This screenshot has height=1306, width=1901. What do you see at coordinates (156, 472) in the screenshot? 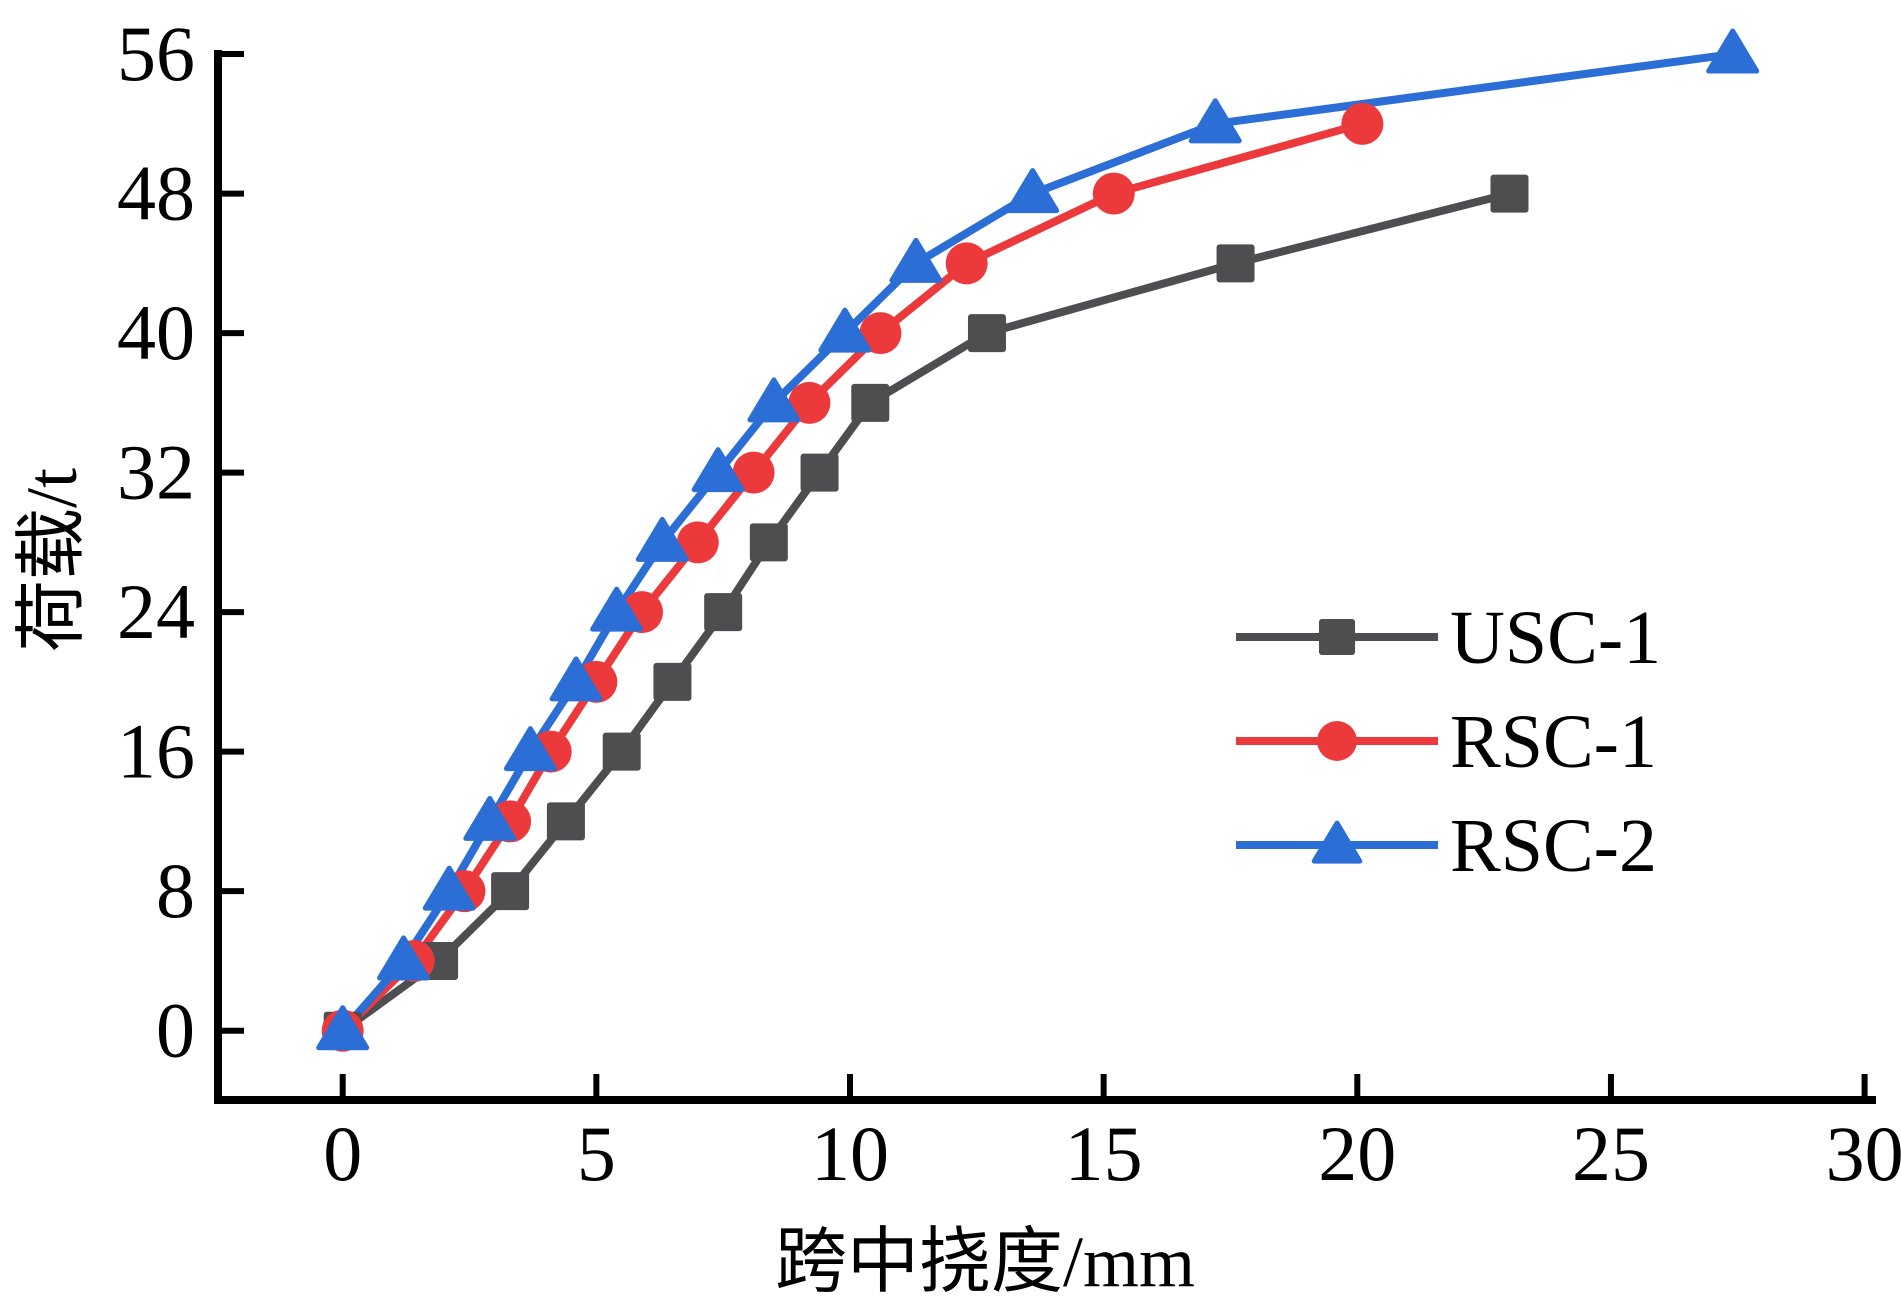
I see `y-tick-label-32: 32` at bounding box center [156, 472].